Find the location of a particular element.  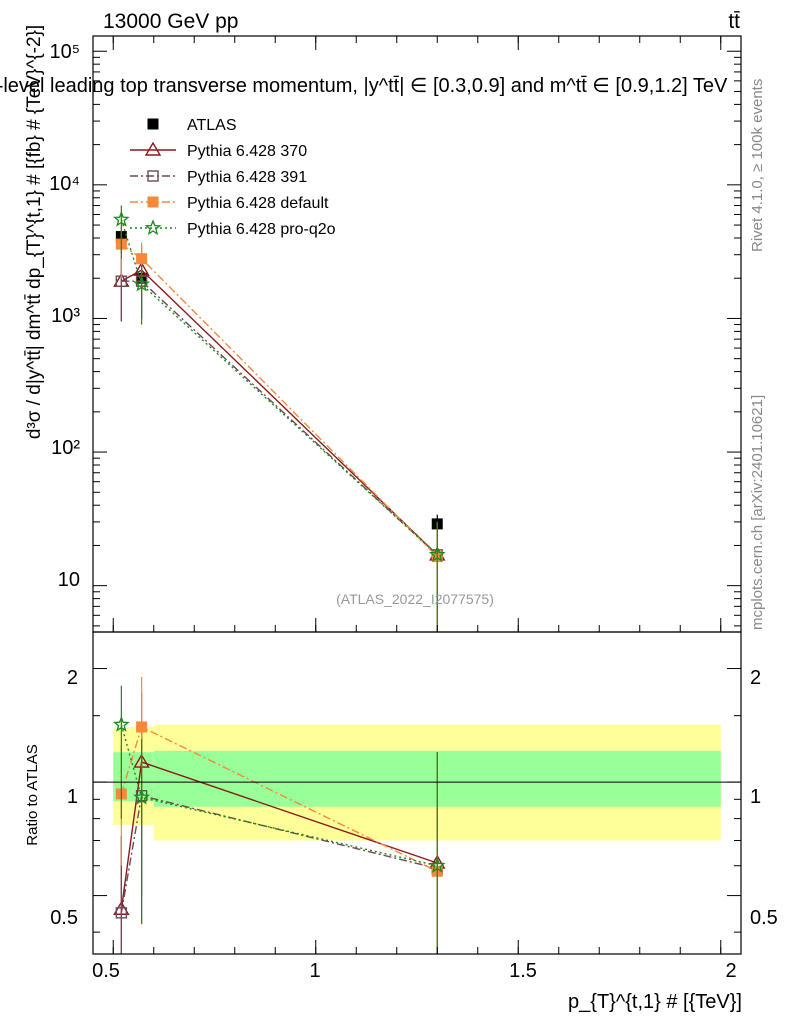

energy-label: 13000 GeV pp is located at coordinates (170, 21).